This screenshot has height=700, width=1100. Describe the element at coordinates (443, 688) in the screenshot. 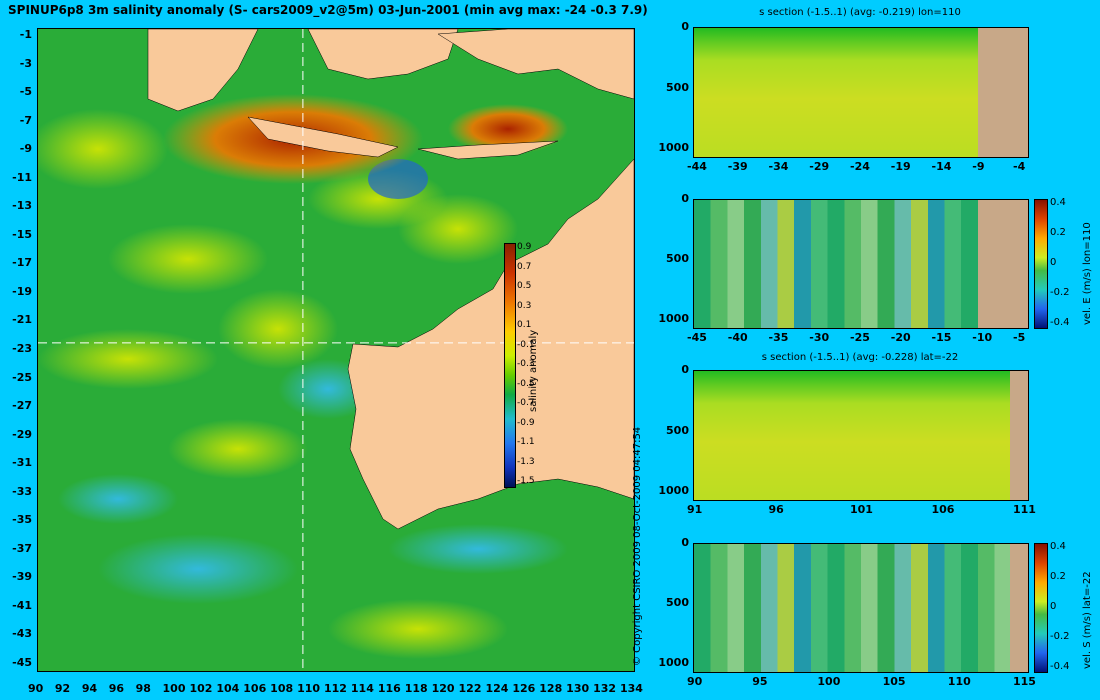

I see `lon-tick-label: 120` at that location.